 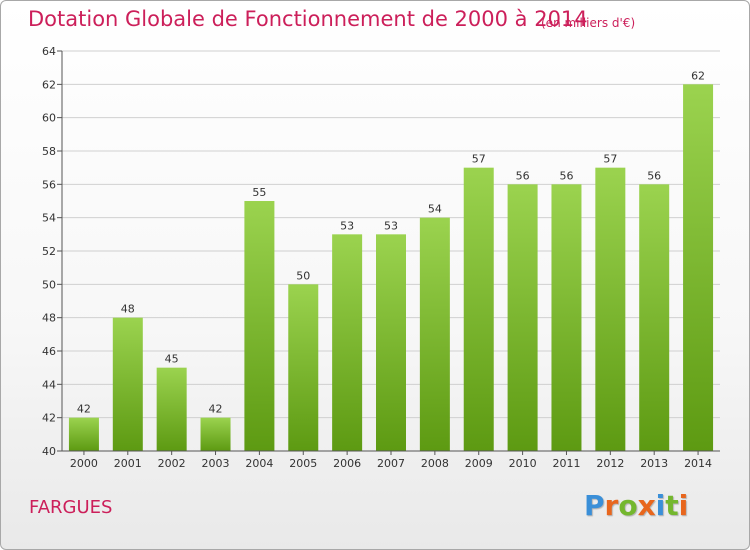 What do you see at coordinates (49, 351) in the screenshot?
I see `y-tick-label: 46` at bounding box center [49, 351].